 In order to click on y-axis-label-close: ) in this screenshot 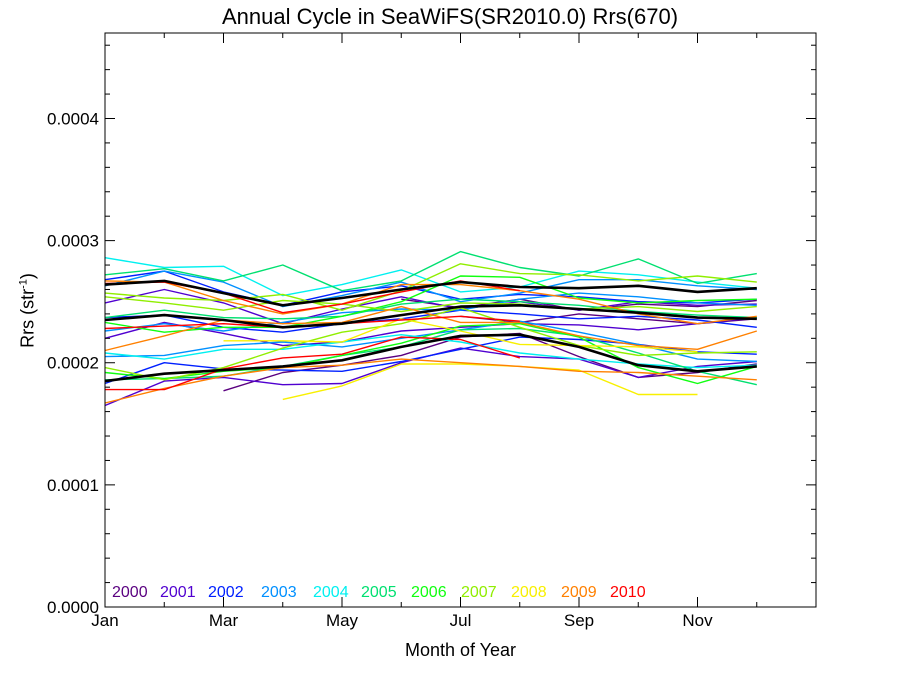, I will do `click(27, 276)`.